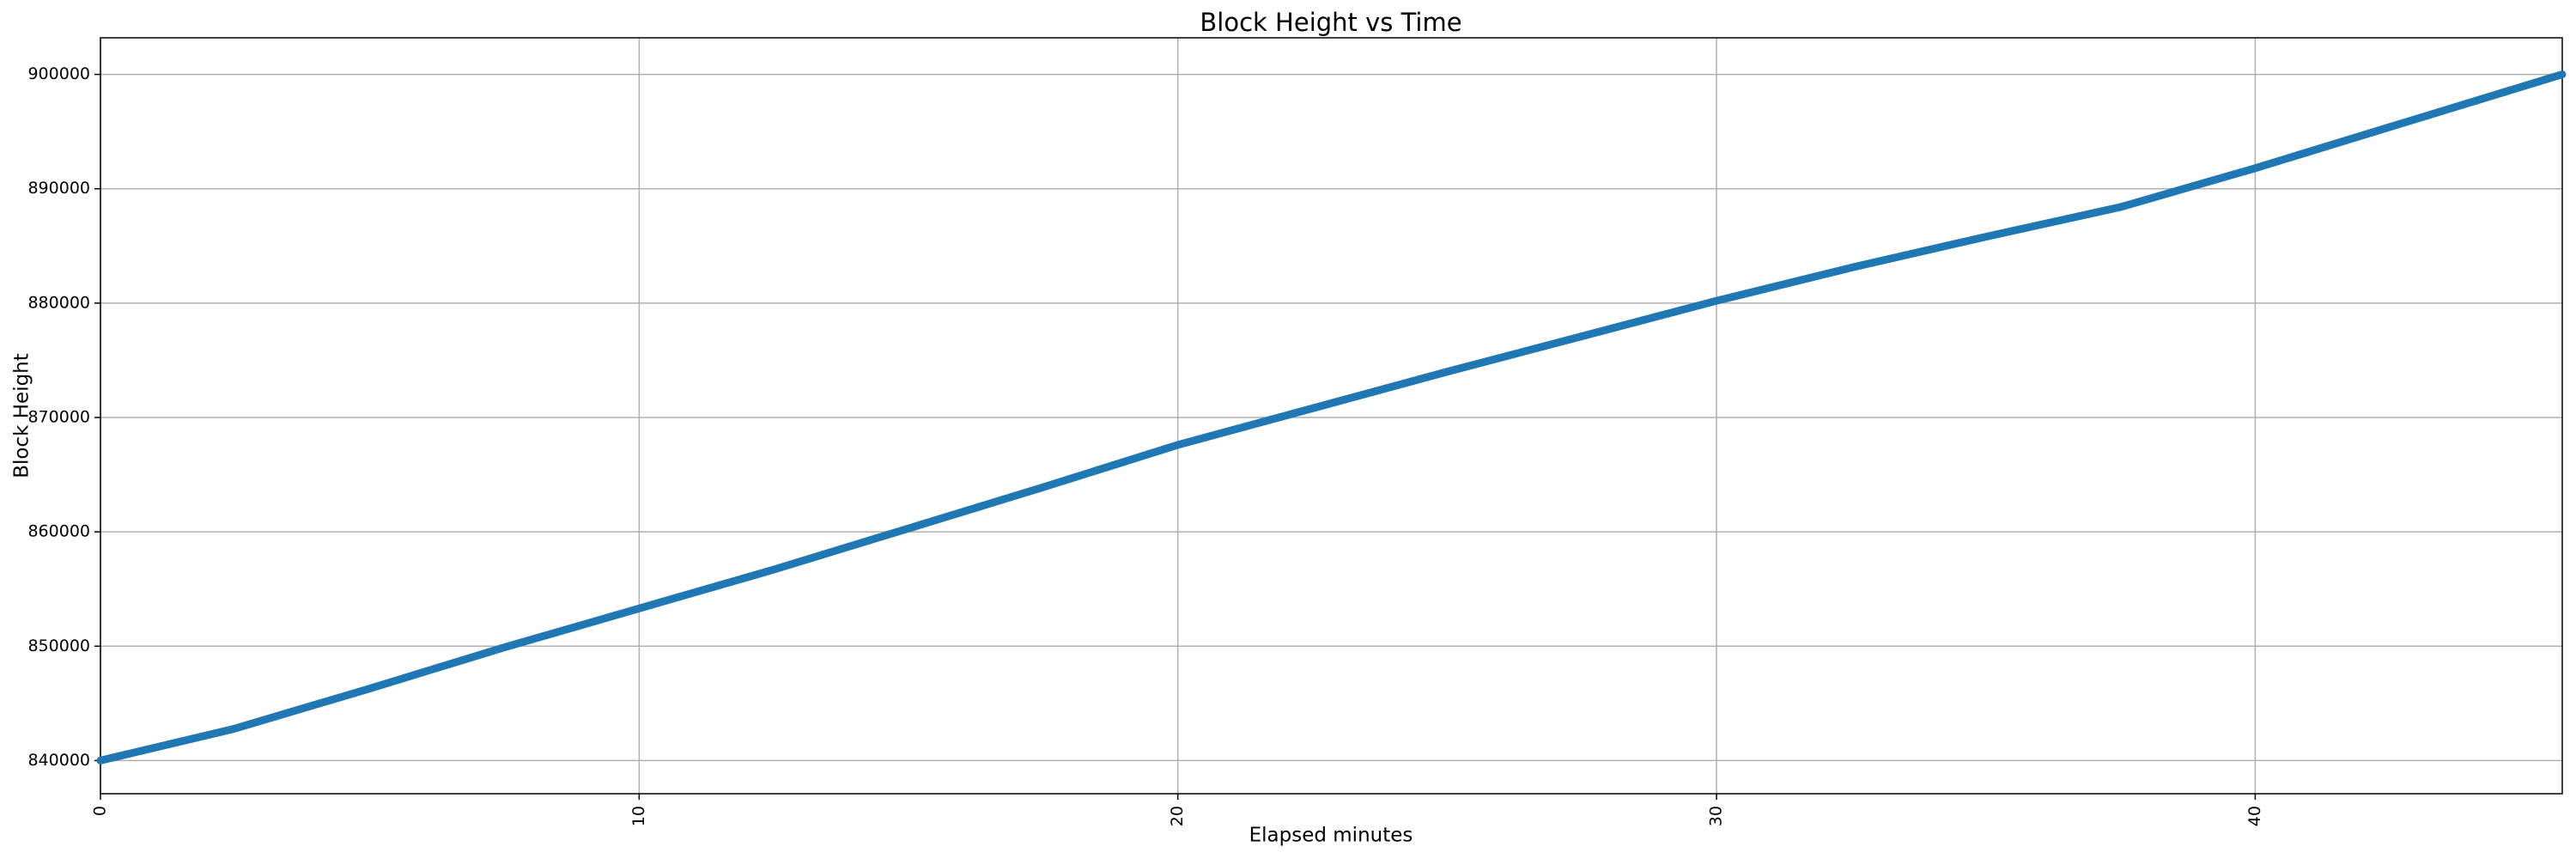  What do you see at coordinates (59, 417) in the screenshot?
I see `y-tick-label: 870000` at bounding box center [59, 417].